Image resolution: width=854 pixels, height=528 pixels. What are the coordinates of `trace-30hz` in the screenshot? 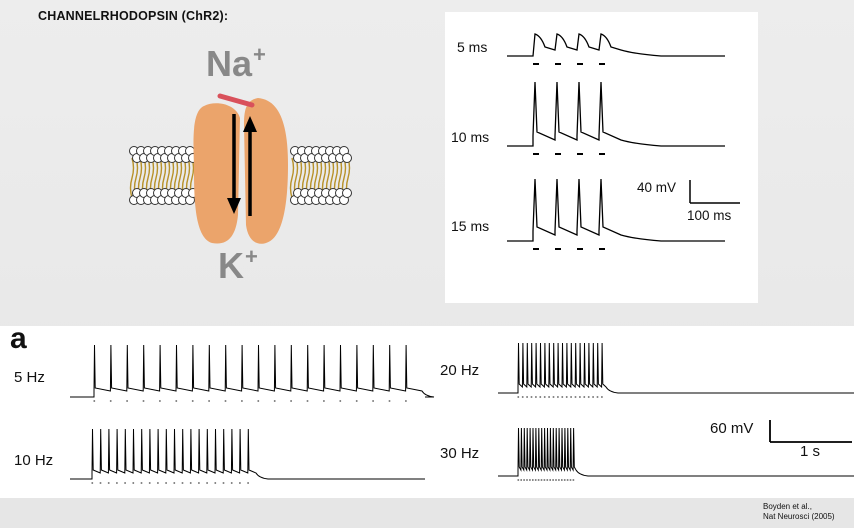 It's located at (676, 452).